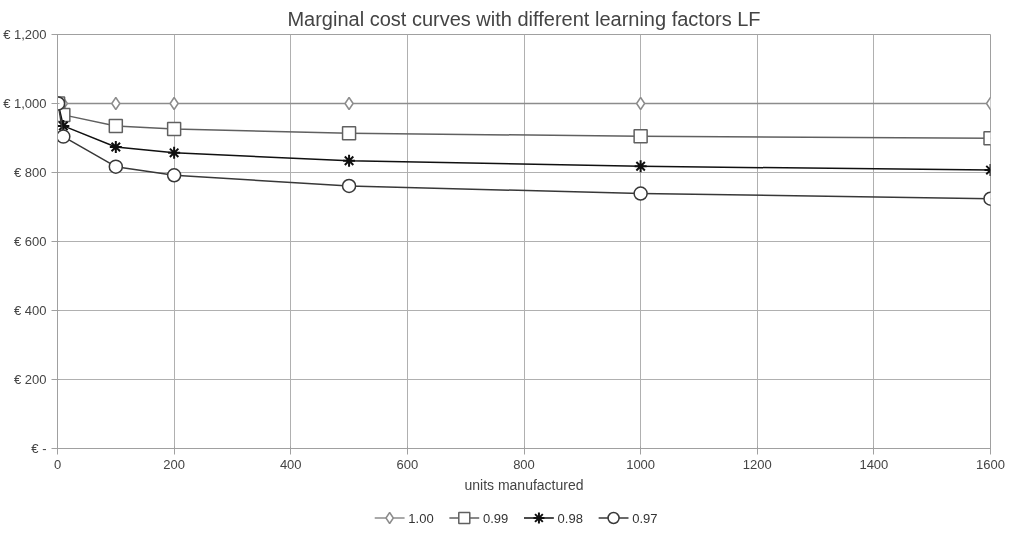 The image size is (1029, 548). What do you see at coordinates (645, 518) in the screenshot?
I see `legend-label: 0.97` at bounding box center [645, 518].